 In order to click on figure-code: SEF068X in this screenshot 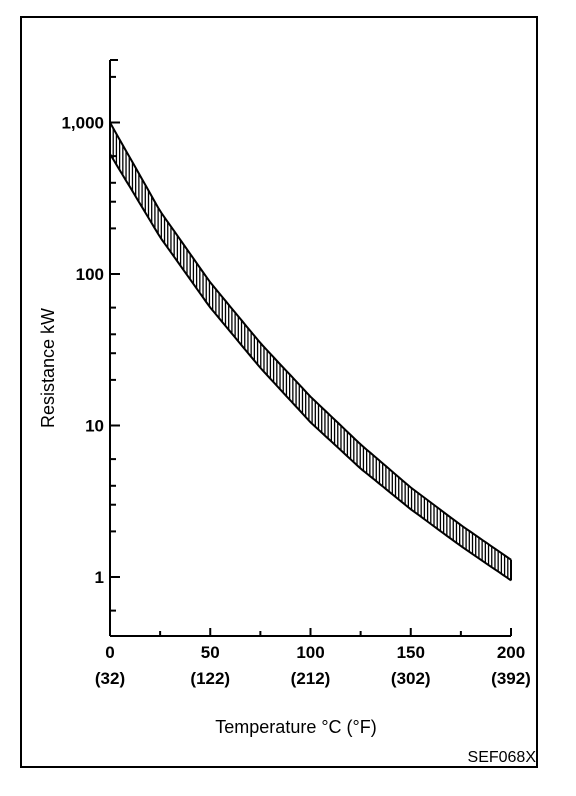, I will do `click(502, 757)`.